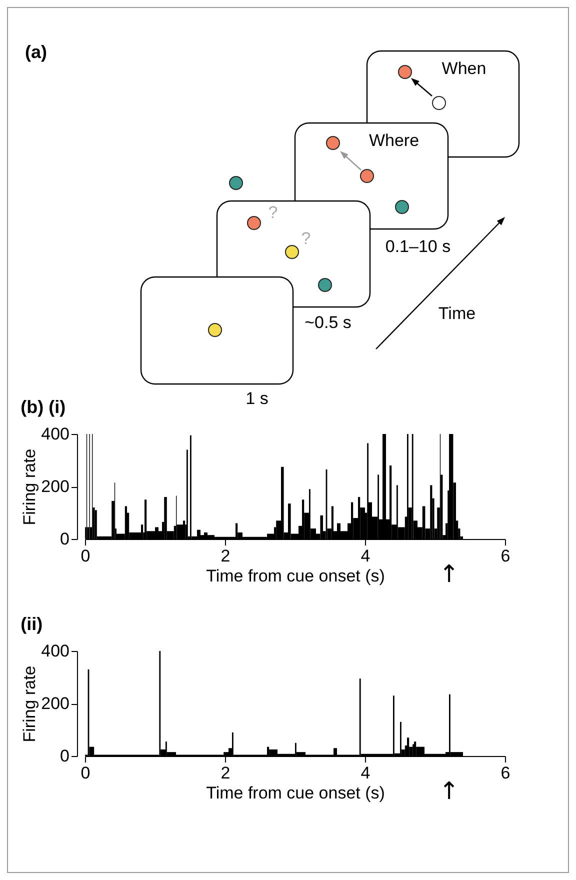 The height and width of the screenshot is (880, 576). Describe the element at coordinates (394, 140) in the screenshot. I see `text: Where` at that location.